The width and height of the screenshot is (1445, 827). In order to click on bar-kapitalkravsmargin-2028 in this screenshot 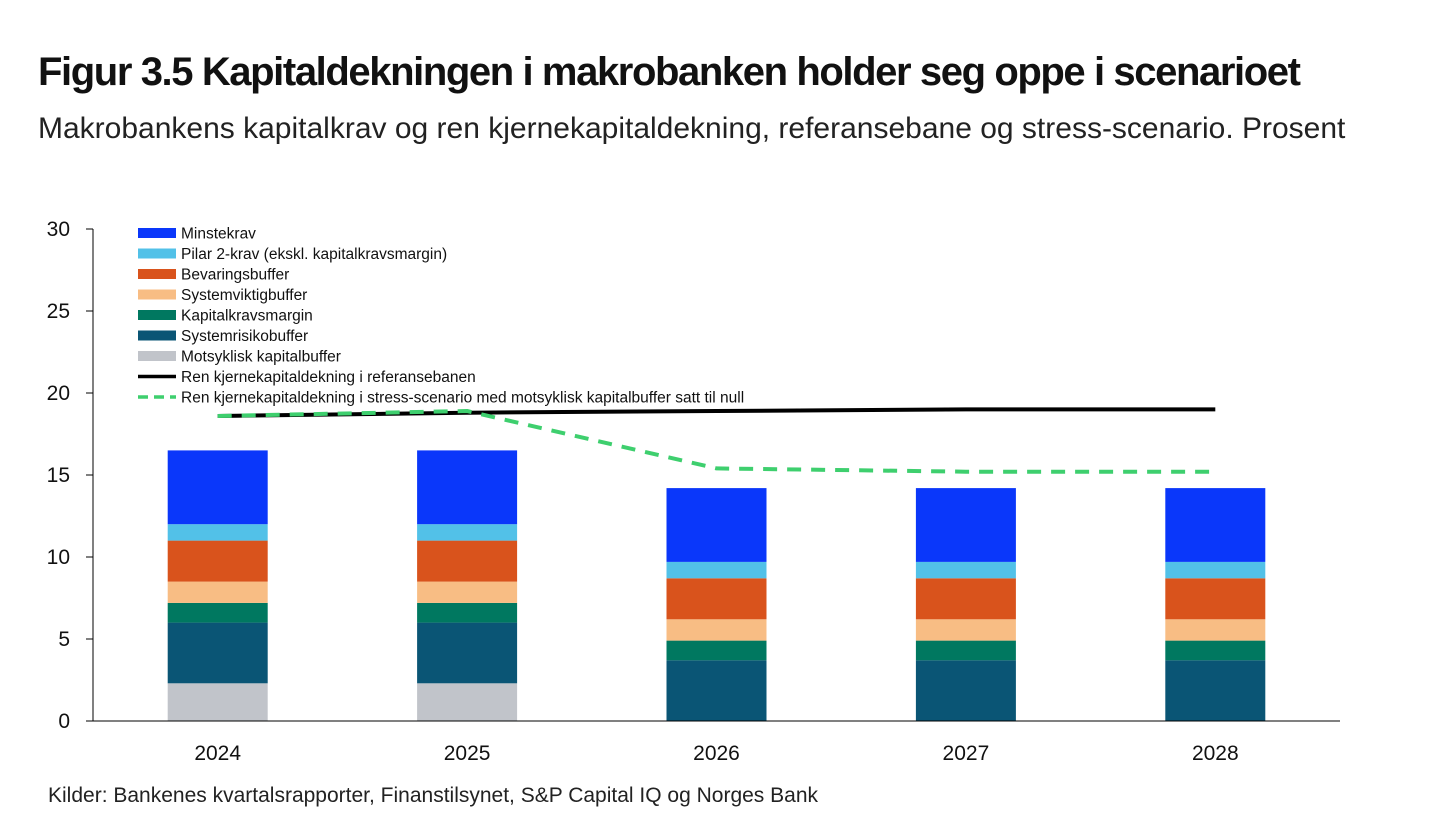, I will do `click(1215, 650)`.